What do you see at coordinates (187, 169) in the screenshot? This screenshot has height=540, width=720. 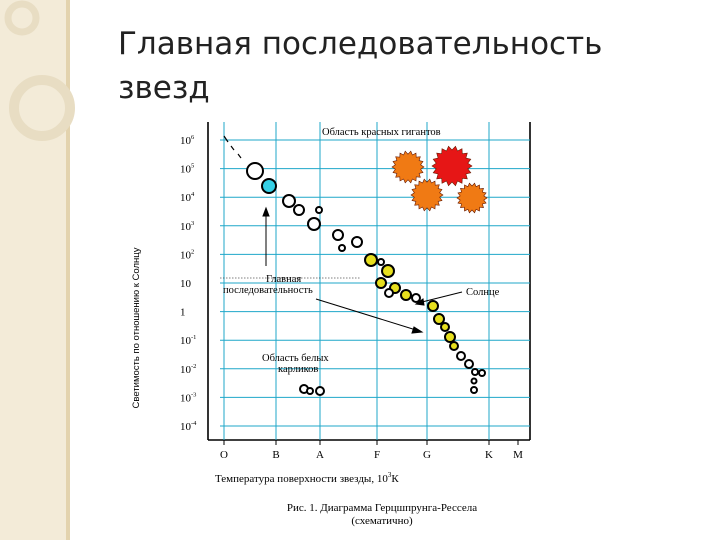 I see `y-tick-label: 10⁵` at bounding box center [187, 169].